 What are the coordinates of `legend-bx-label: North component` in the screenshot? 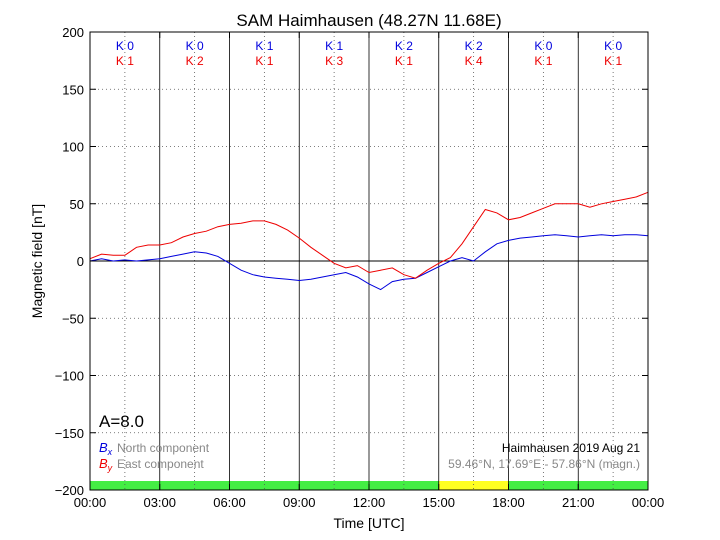 It's located at (163, 448).